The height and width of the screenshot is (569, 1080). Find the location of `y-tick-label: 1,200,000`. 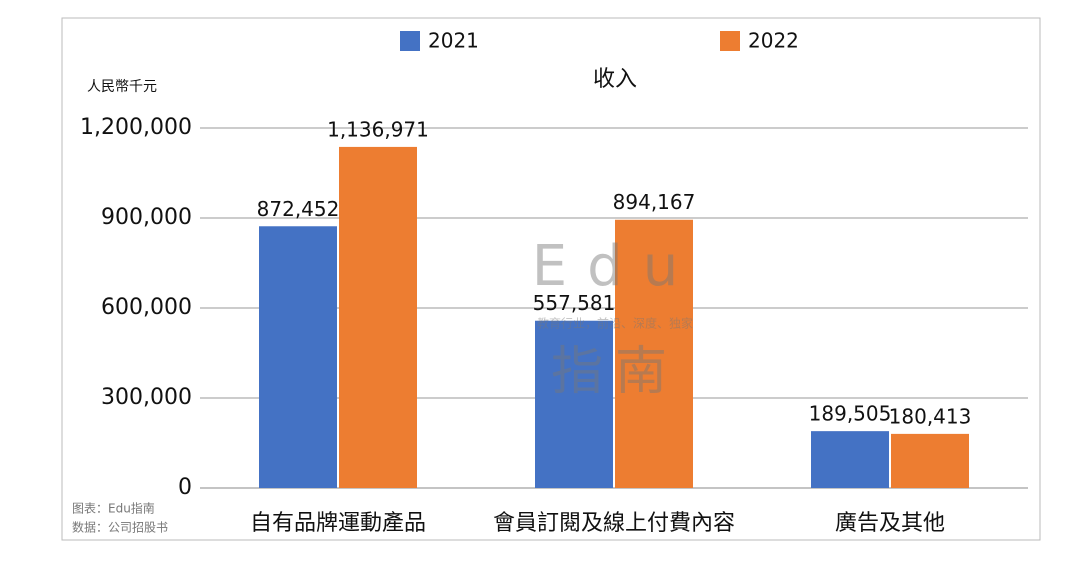

y-tick-label: 1,200,000 is located at coordinates (136, 127).